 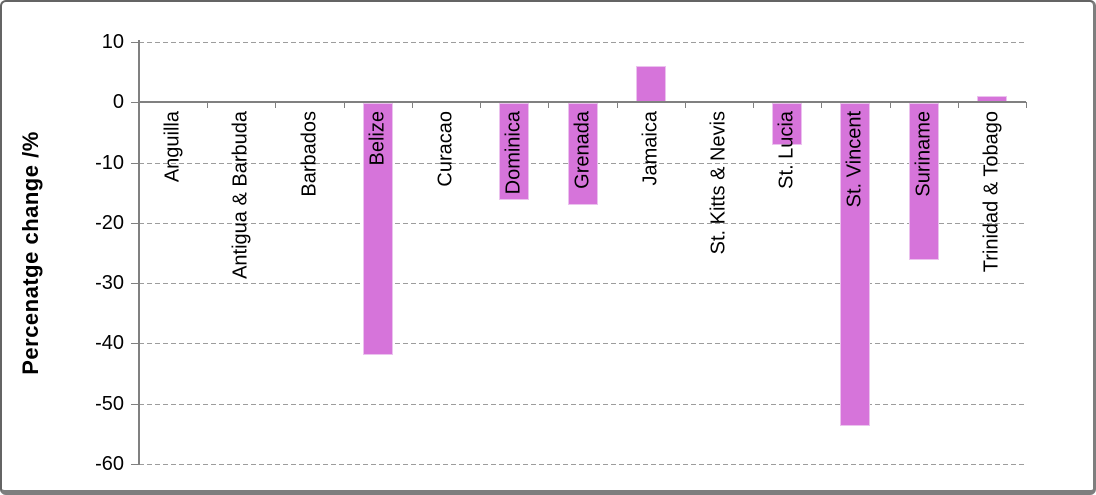 I want to click on gridline--60, so click(x=582, y=464).